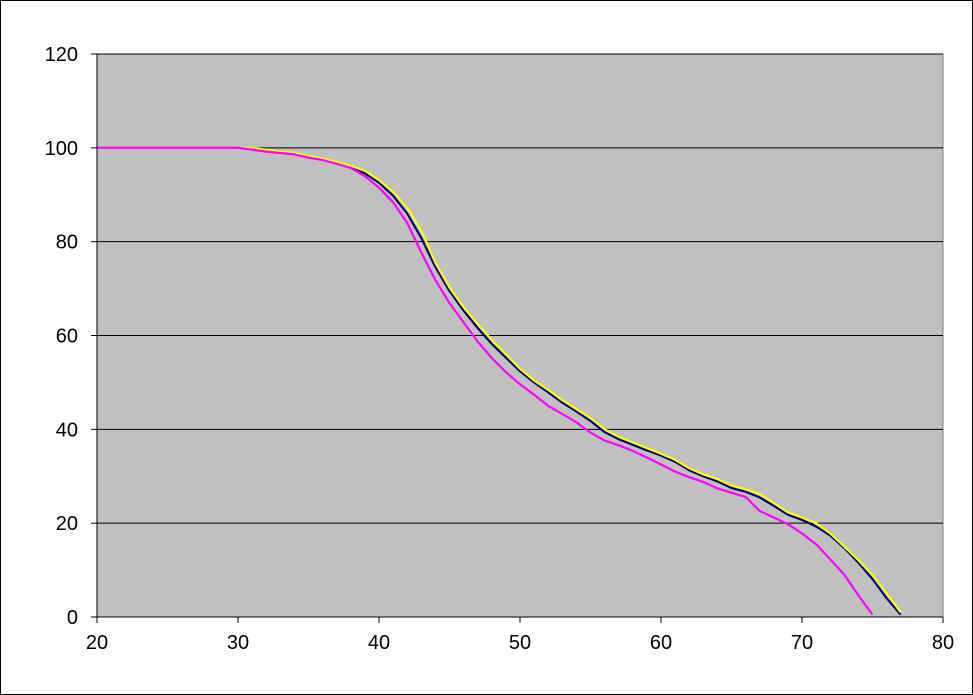  Describe the element at coordinates (61, 149) in the screenshot. I see `y-tick-label: 100` at that location.